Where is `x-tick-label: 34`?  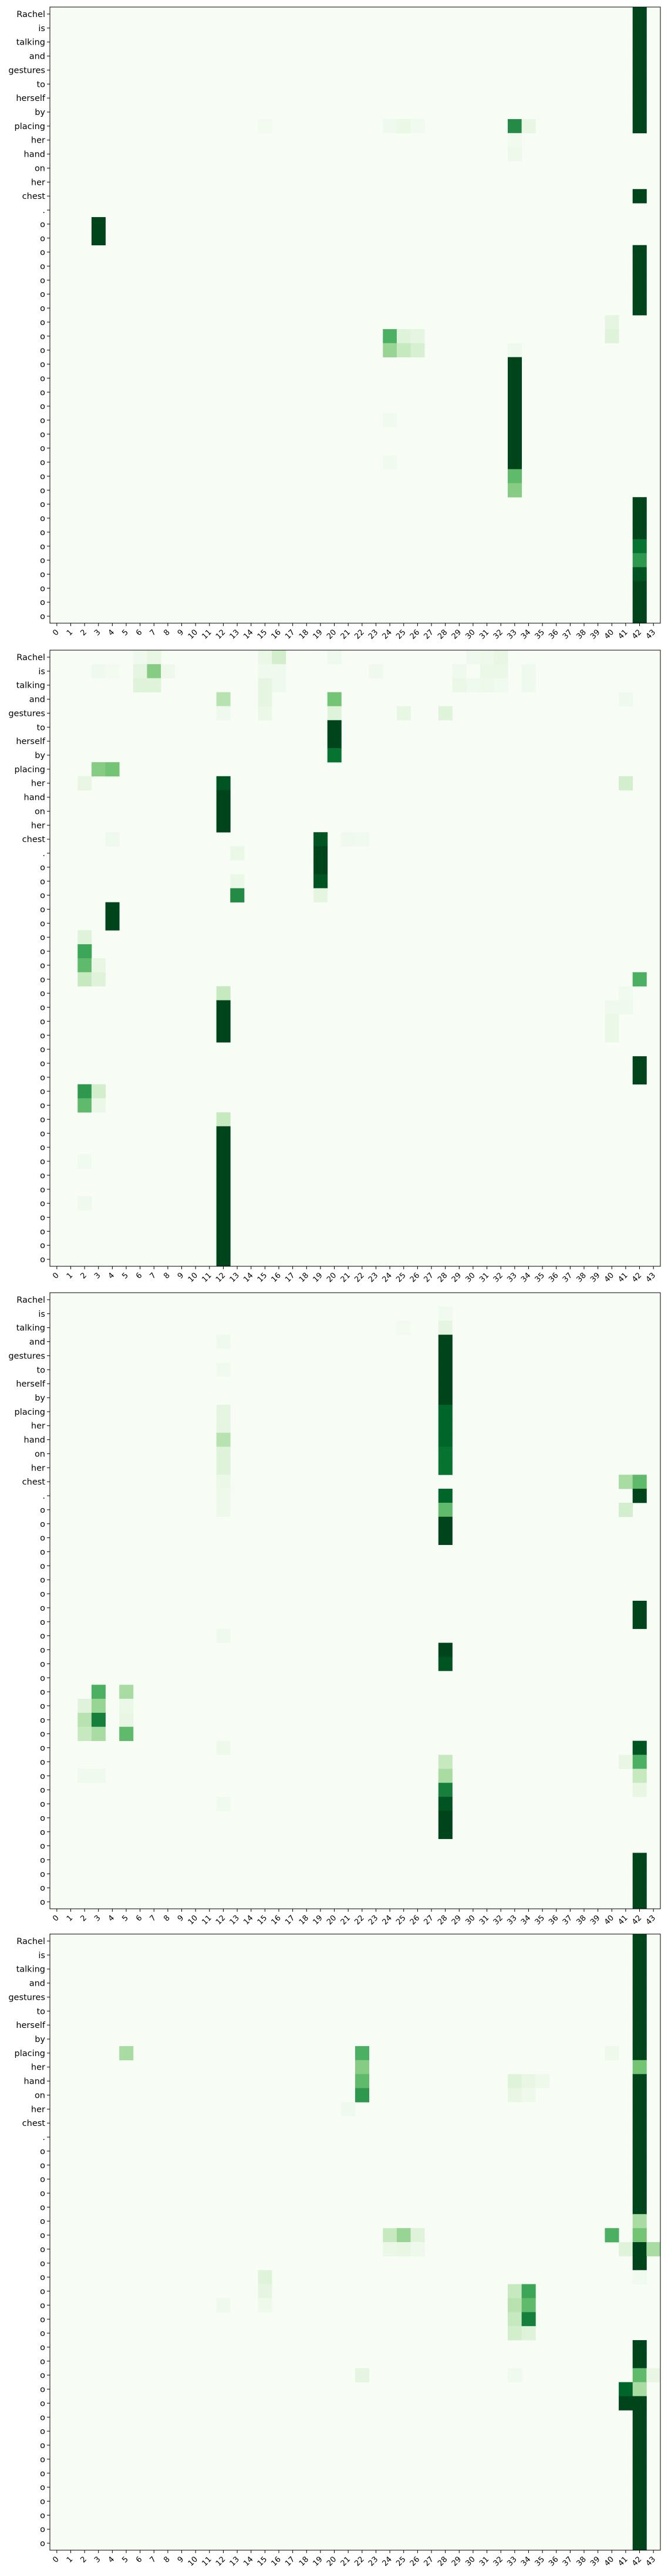 x-tick-label: 34 is located at coordinates (525, 1920).